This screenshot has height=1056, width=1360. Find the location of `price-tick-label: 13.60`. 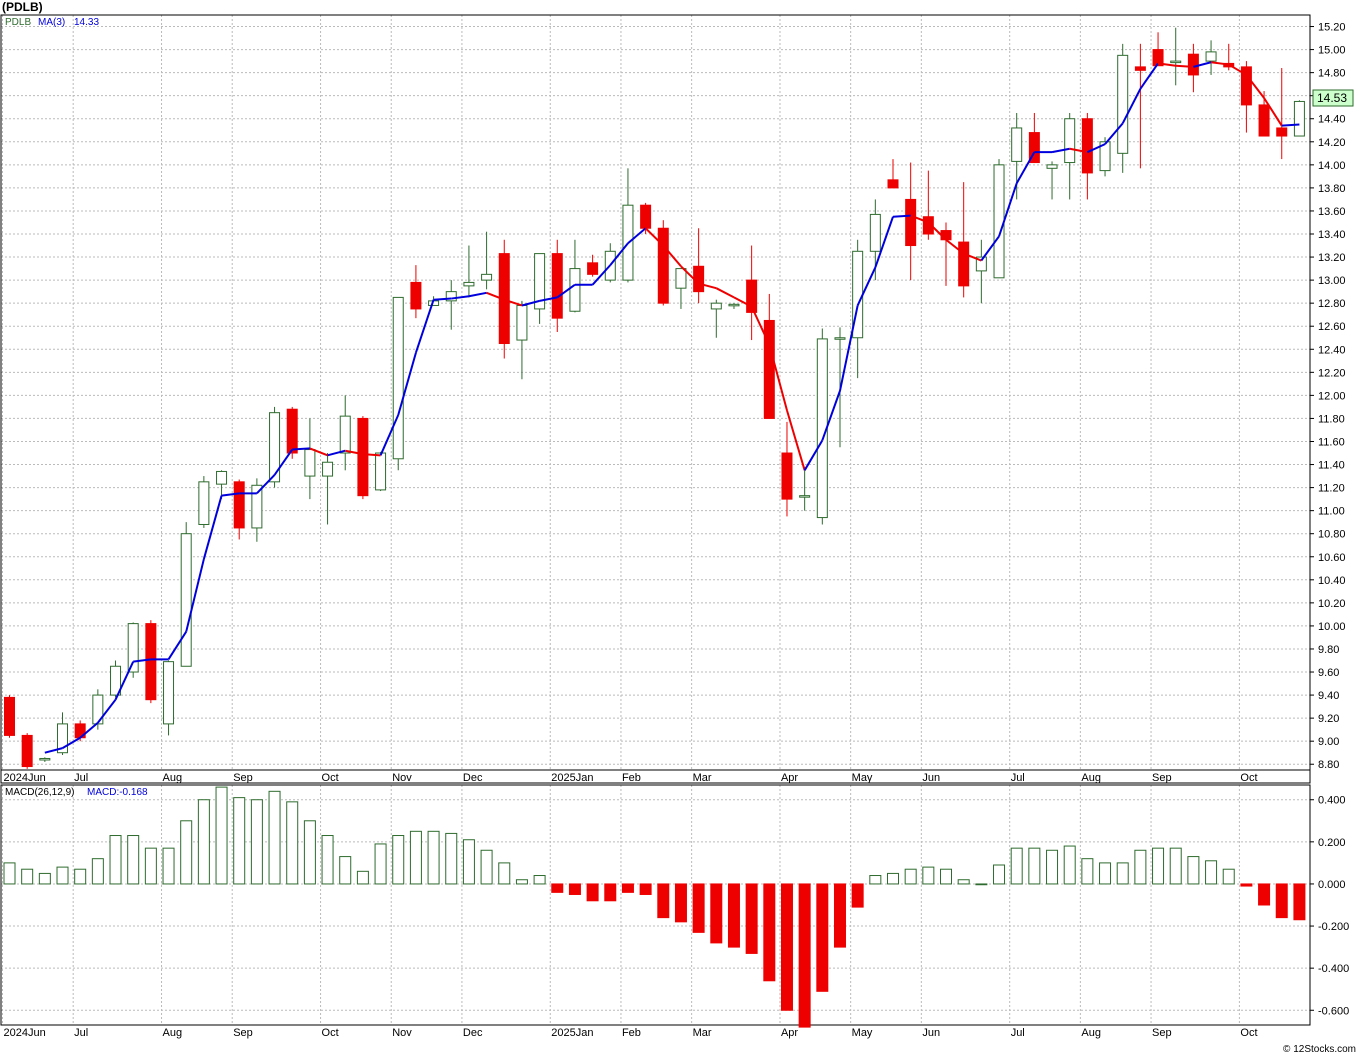

price-tick-label: 13.60 is located at coordinates (1332, 212).